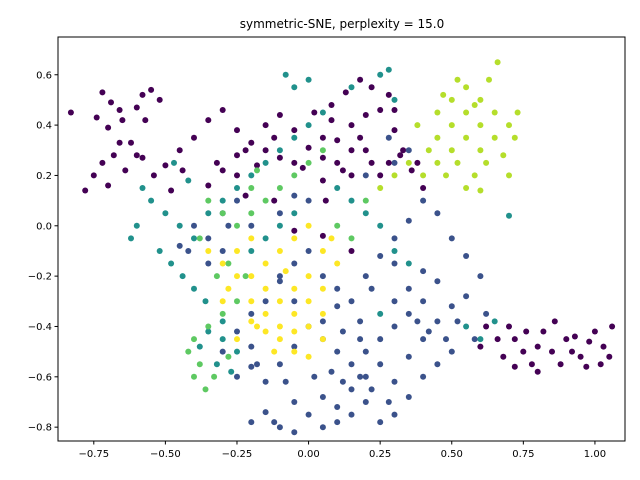 The height and width of the screenshot is (480, 640). I want to click on x-tick-label: −0.50, so click(165, 454).